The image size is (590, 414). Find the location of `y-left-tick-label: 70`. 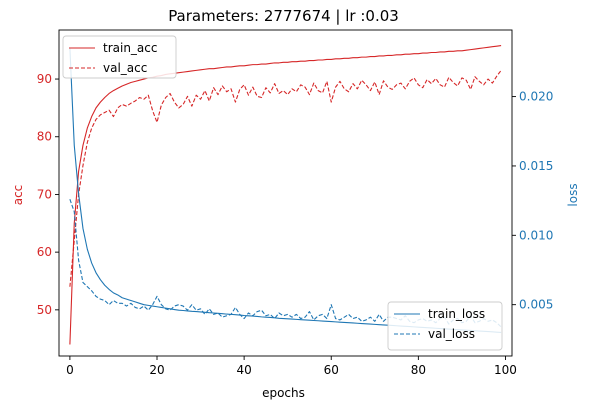

y-left-tick-label: 70 is located at coordinates (44, 194).